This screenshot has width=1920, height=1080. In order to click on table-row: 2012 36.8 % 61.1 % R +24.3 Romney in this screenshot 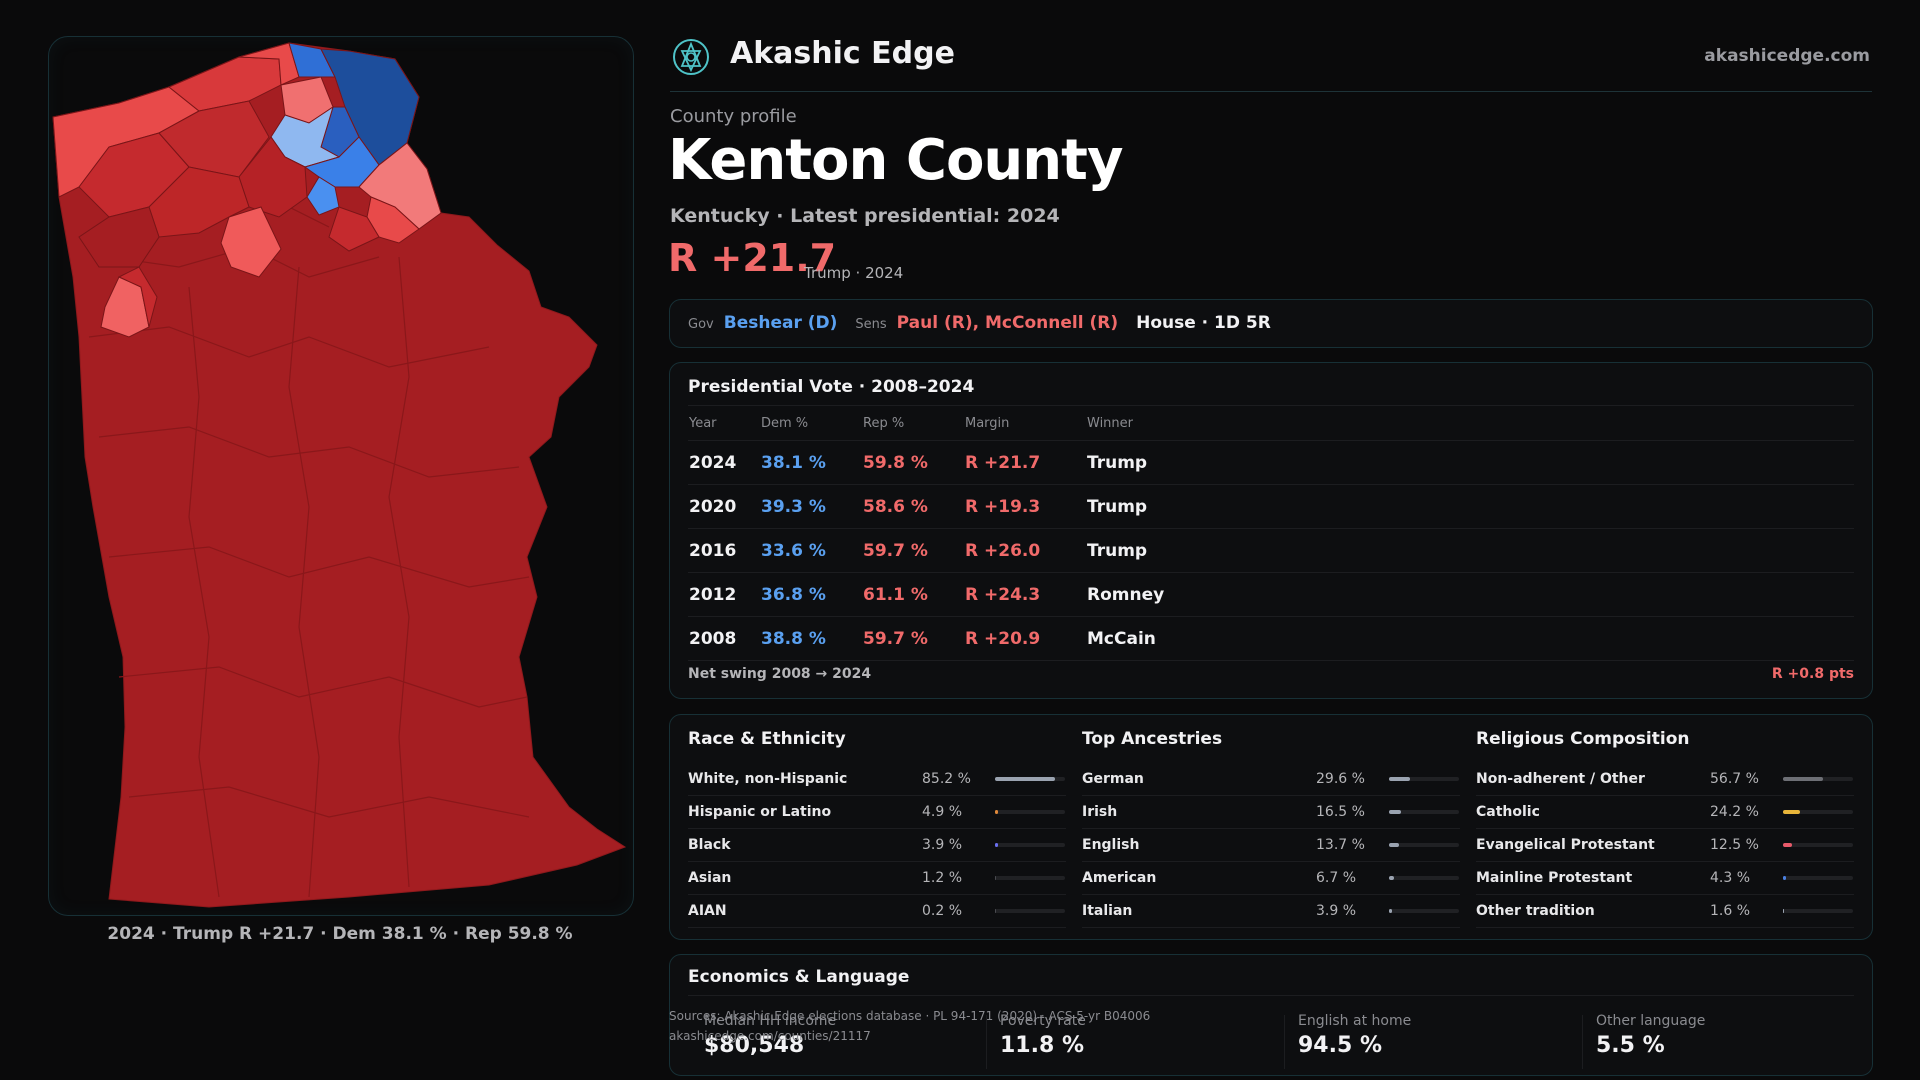, I will do `click(1271, 594)`.